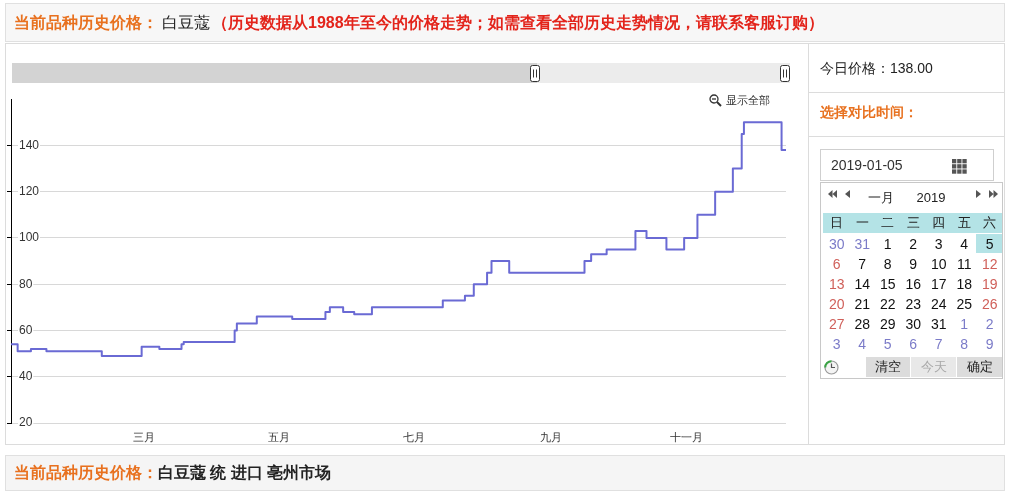 This screenshot has height=497, width=1012. I want to click on y-tick-label: 40, so click(26, 376).